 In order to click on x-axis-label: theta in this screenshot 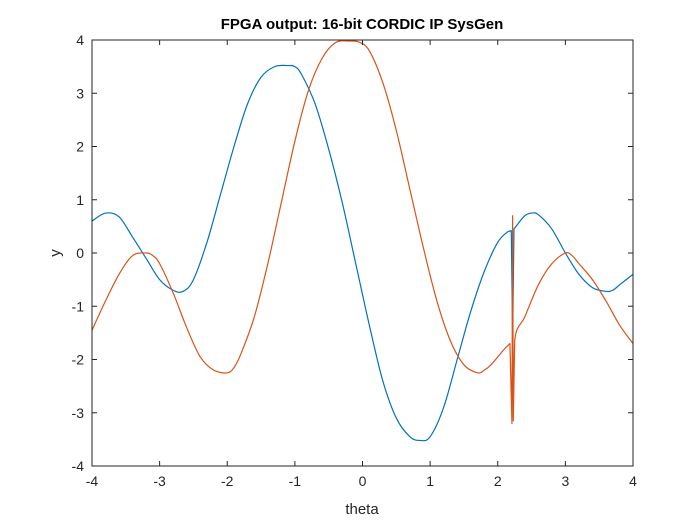, I will do `click(362, 509)`.